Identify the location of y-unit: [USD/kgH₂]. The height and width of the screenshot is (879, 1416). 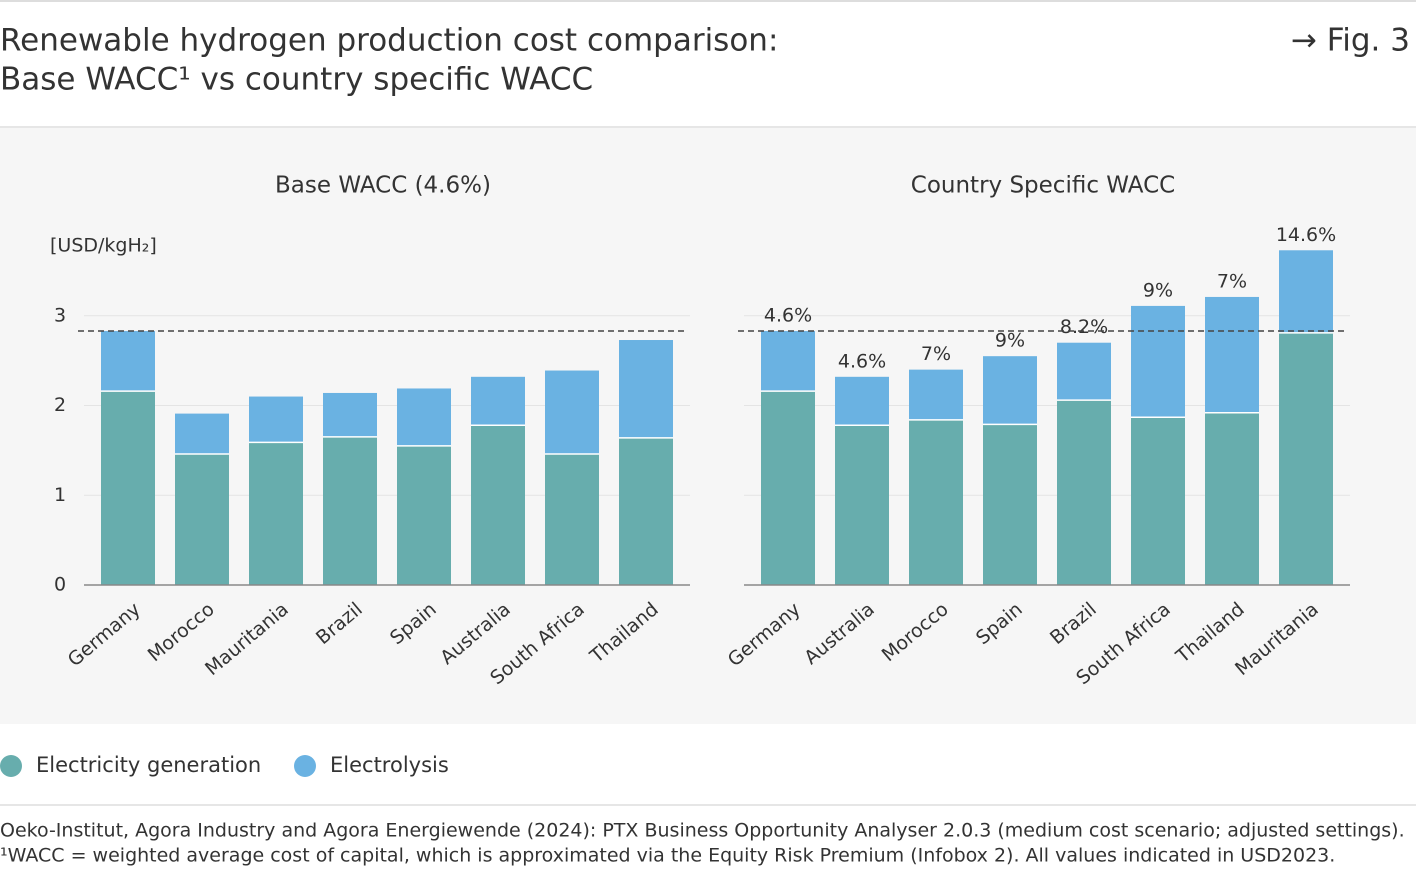
(103, 246).